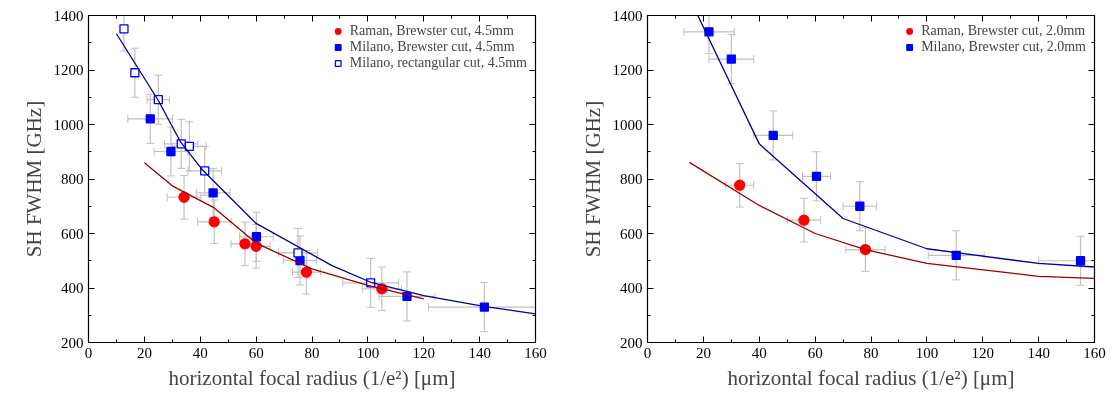 The width and height of the screenshot is (1115, 410). I want to click on legend-label: Milano, Brewster cut, 2.0mm, so click(1003, 47).